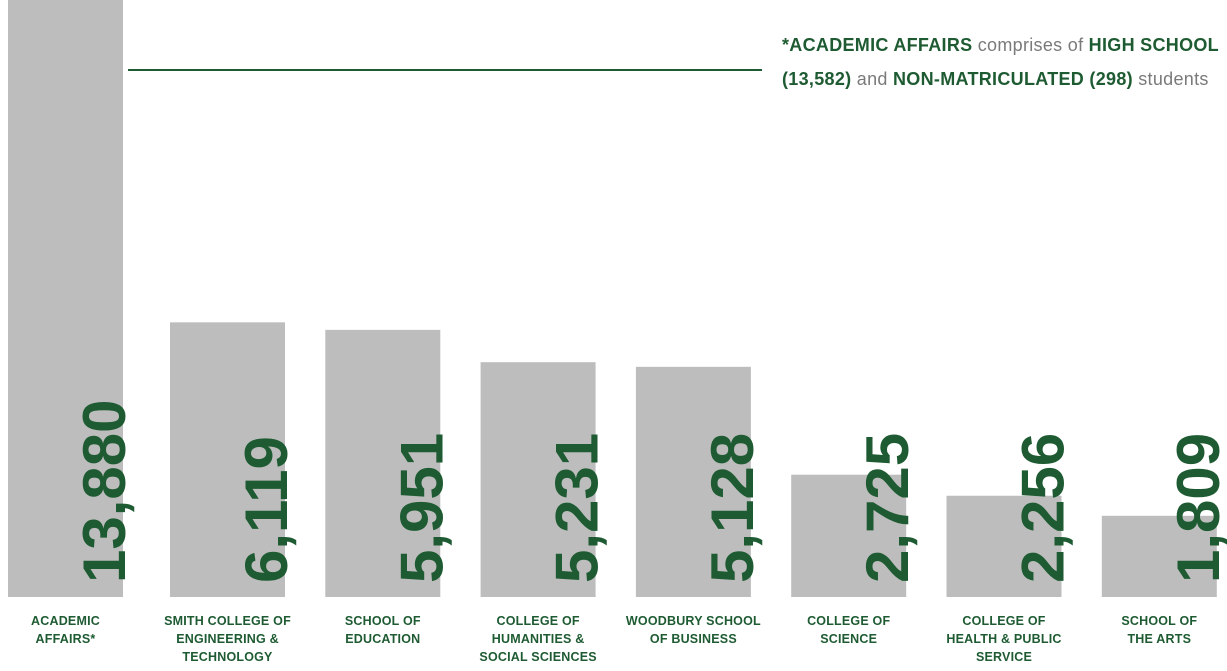 This screenshot has height=671, width=1227. Describe the element at coordinates (577, 508) in the screenshot. I see `value-label: 5,231` at that location.